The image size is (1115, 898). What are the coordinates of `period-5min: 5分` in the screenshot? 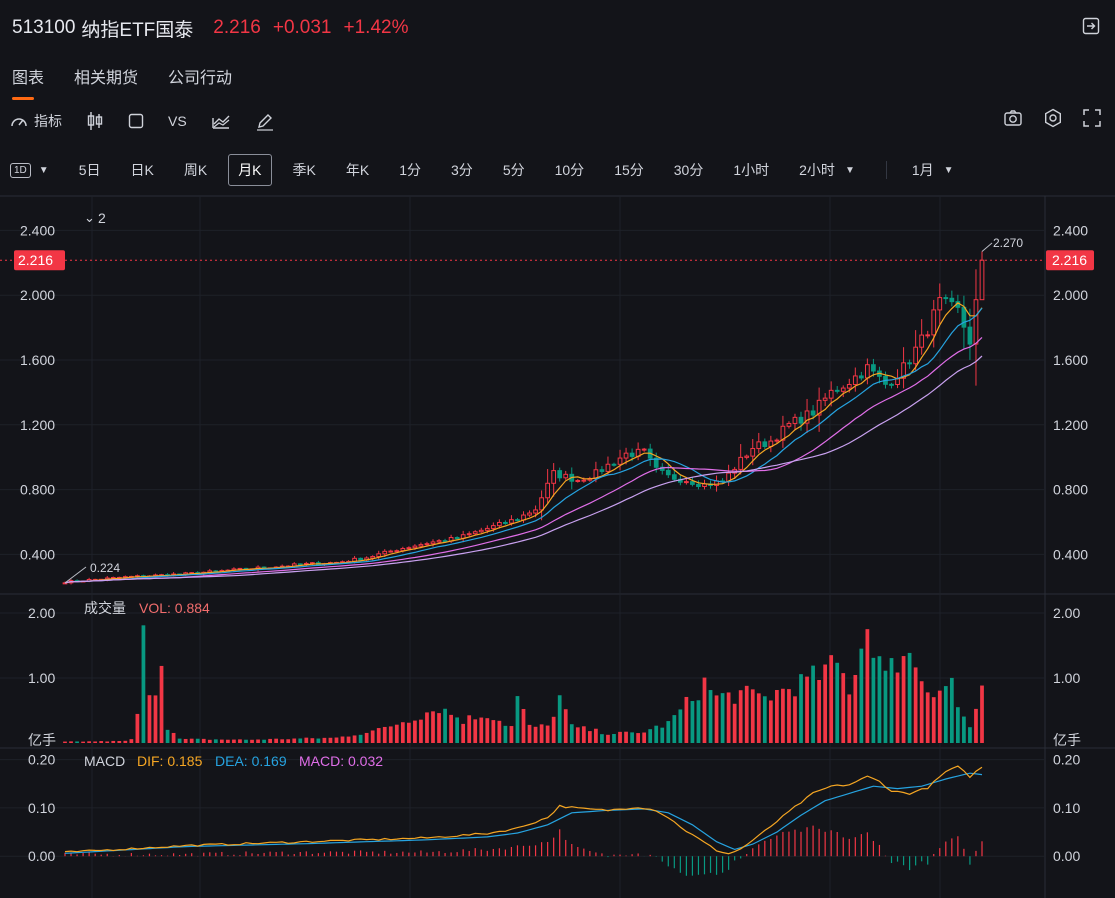 It's located at (513, 170).